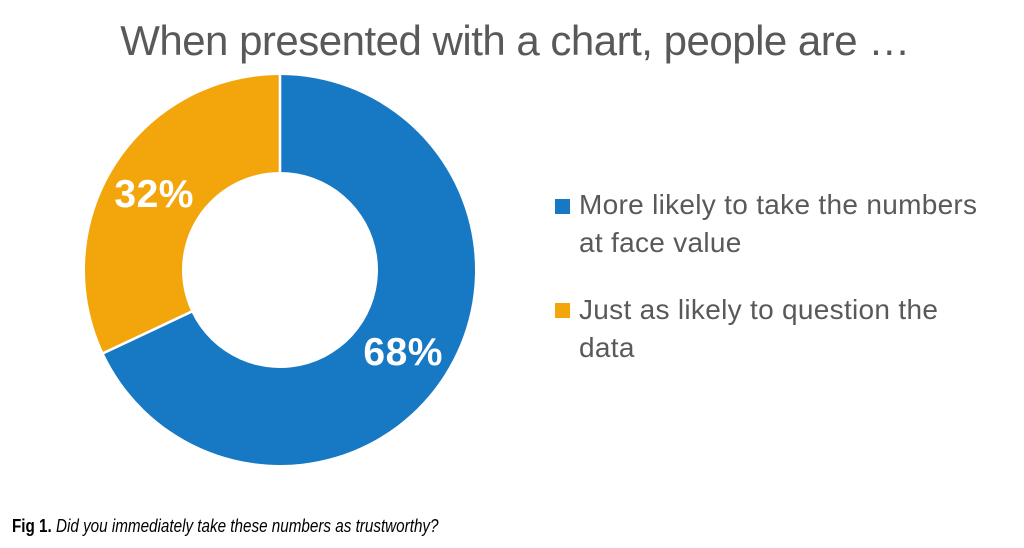  Describe the element at coordinates (154, 194) in the screenshot. I see `svg-text: 32%` at that location.